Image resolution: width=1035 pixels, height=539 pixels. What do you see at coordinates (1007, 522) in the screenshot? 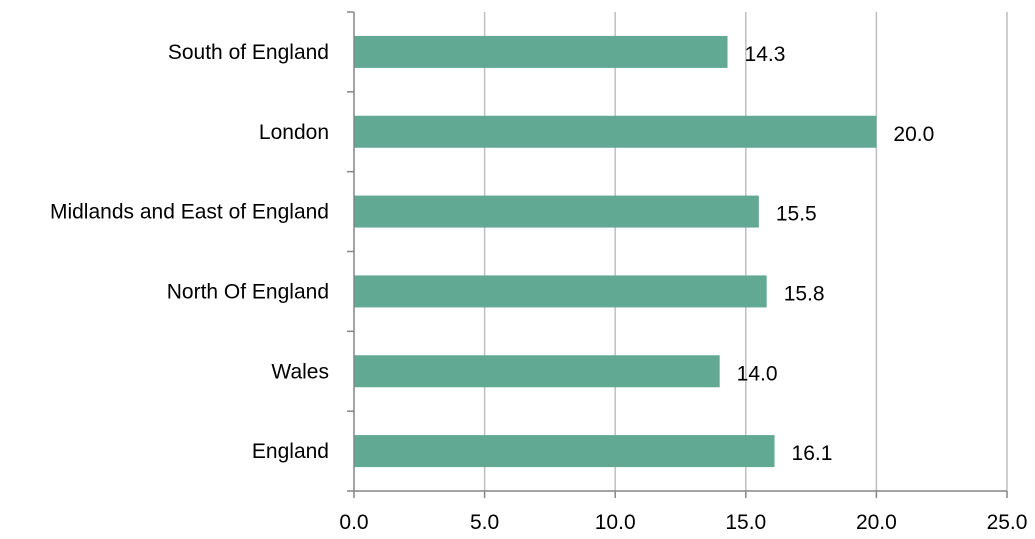
I see `x-tick-label: 25.0` at bounding box center [1007, 522].